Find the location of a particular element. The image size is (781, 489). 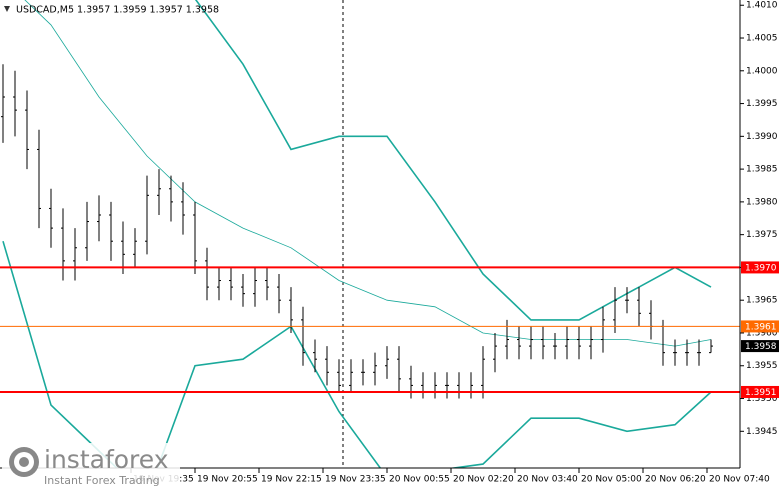

y-tick-label: 1.3995 is located at coordinates (762, 104).